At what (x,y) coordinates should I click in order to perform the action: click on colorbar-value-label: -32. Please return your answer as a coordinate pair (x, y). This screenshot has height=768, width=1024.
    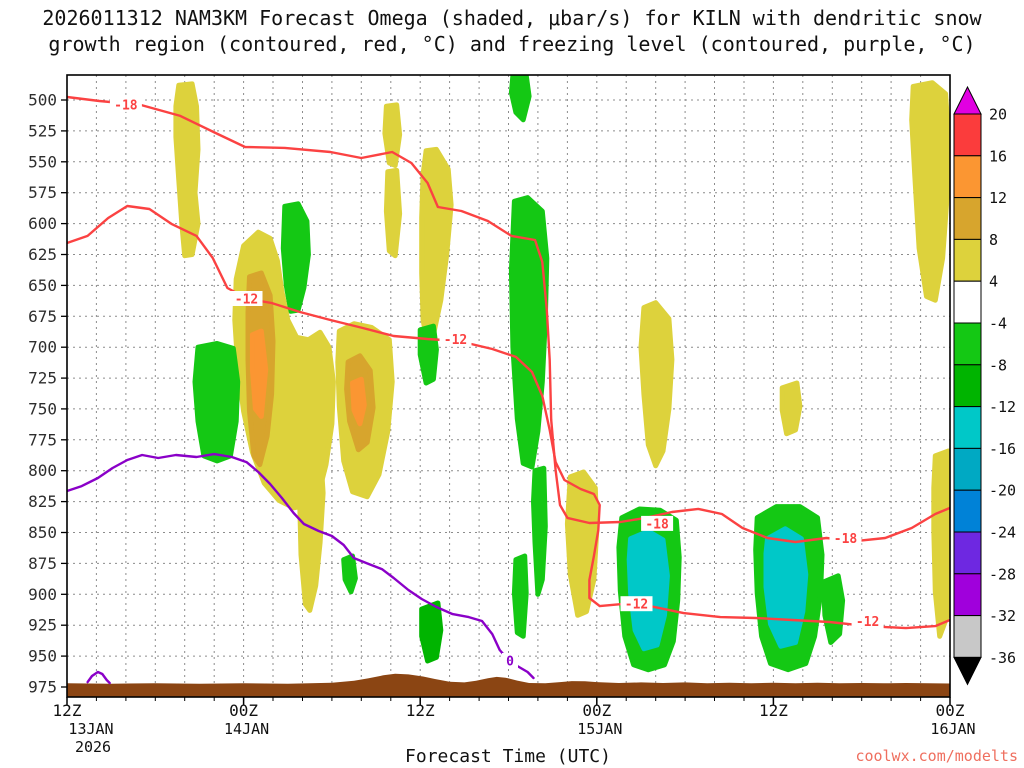
    Looking at the image, I should click on (1002, 616).